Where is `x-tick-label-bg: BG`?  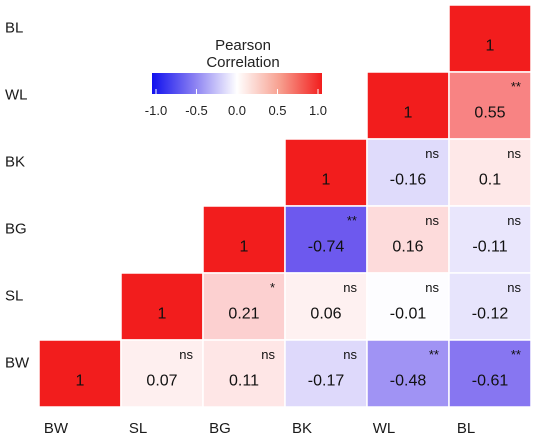
x-tick-label-bg: BG is located at coordinates (220, 428).